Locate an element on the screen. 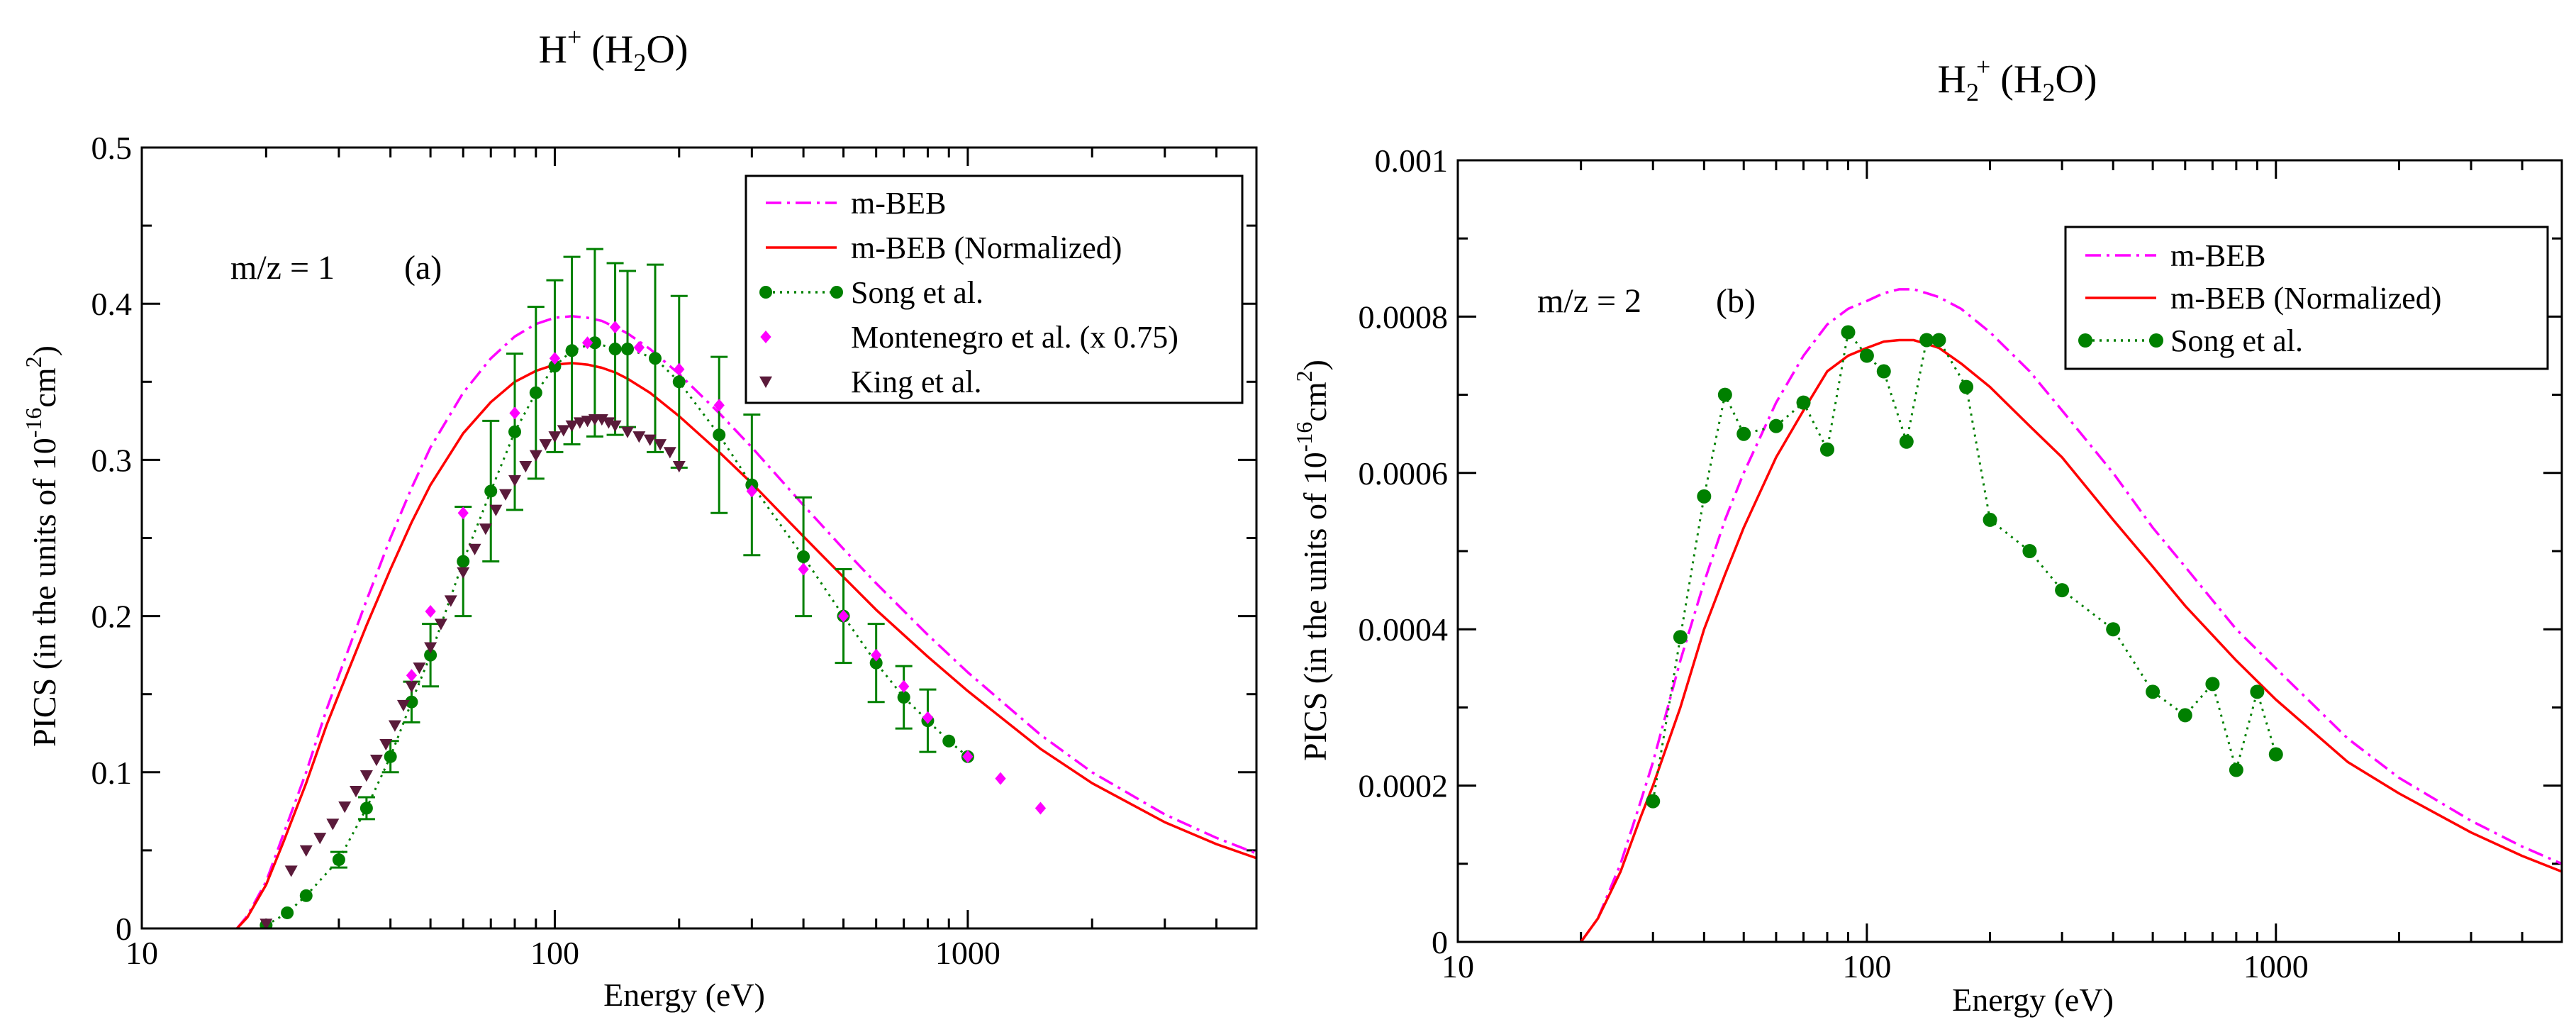 The image size is (2576, 1032). y-tick-label: 0.3 is located at coordinates (112, 460).